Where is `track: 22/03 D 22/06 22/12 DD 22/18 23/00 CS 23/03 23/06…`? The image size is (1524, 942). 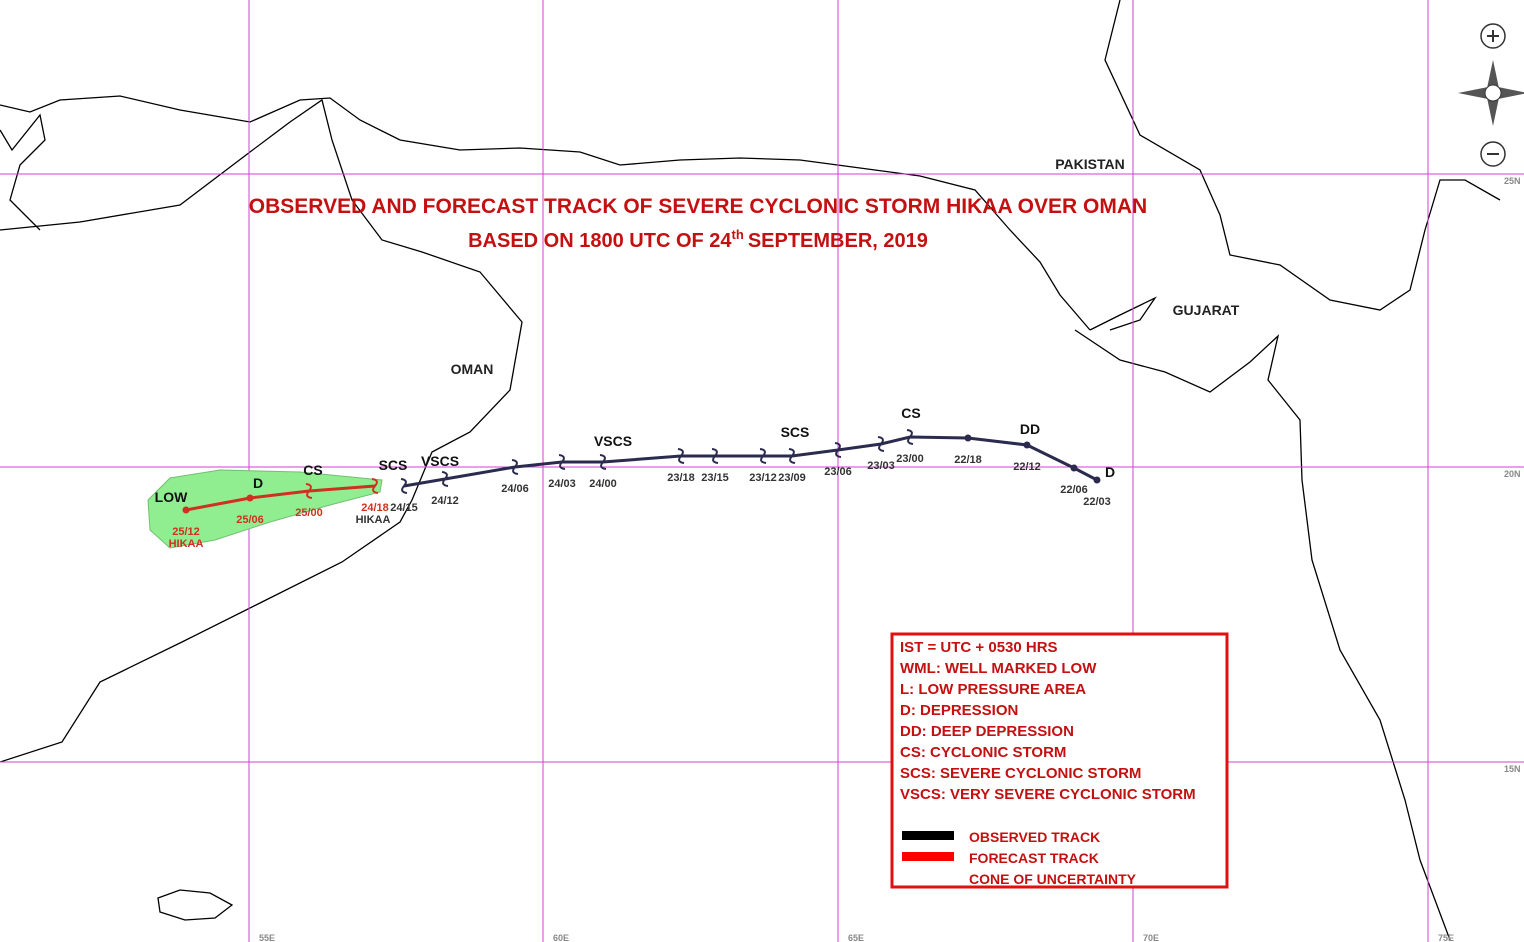
track: 22/03 D 22/06 22/12 DD 22/18 23/00 CS 23/03 23/06… is located at coordinates (635, 477).